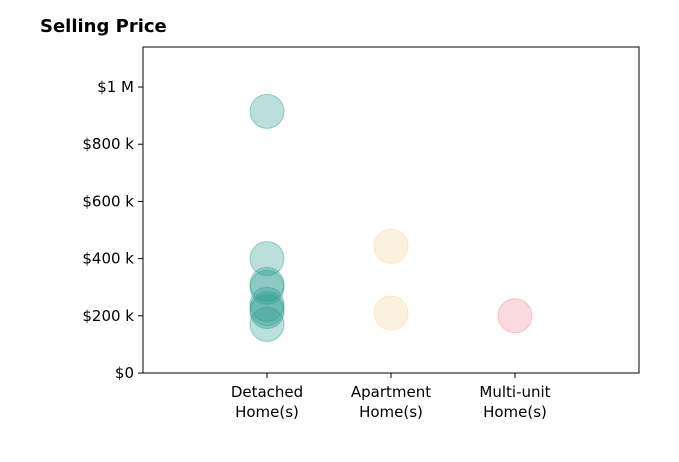 This screenshot has height=462, width=679. What do you see at coordinates (115, 87) in the screenshot?
I see `y-tick-label: $1 M` at bounding box center [115, 87].